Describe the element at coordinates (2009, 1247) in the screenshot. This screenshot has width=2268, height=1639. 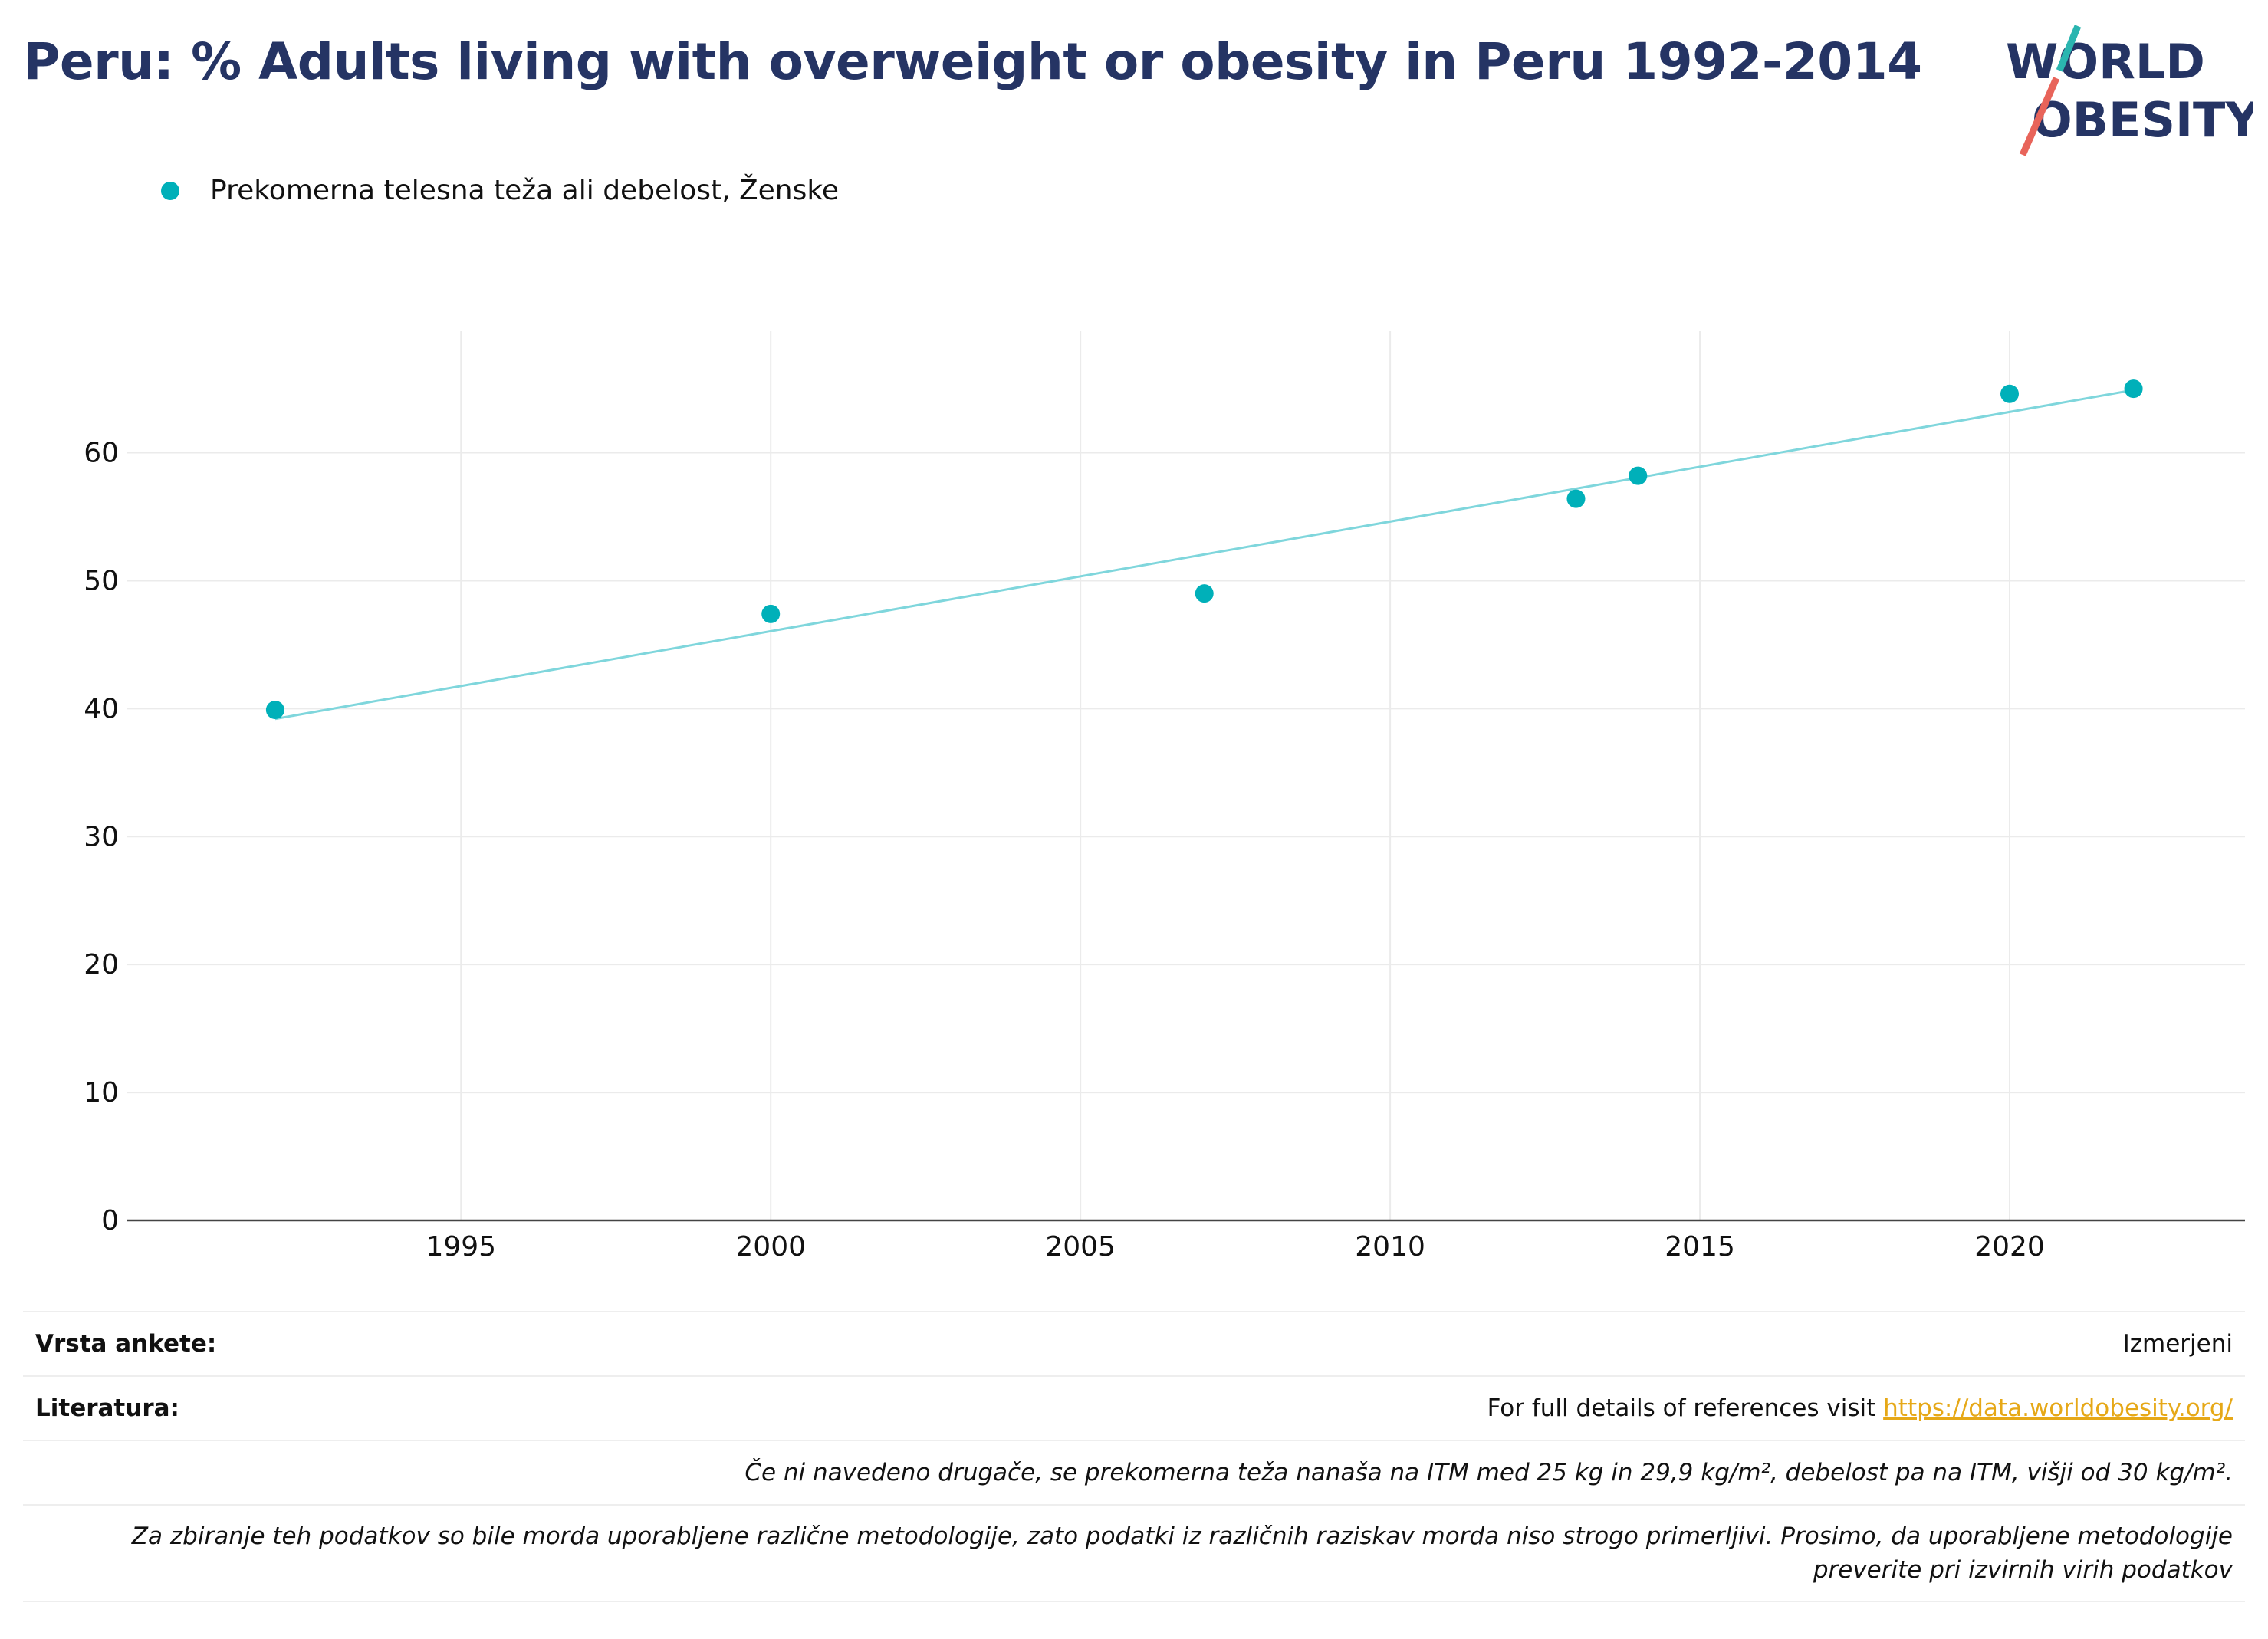
I see `x-tick-label: 2020` at that location.